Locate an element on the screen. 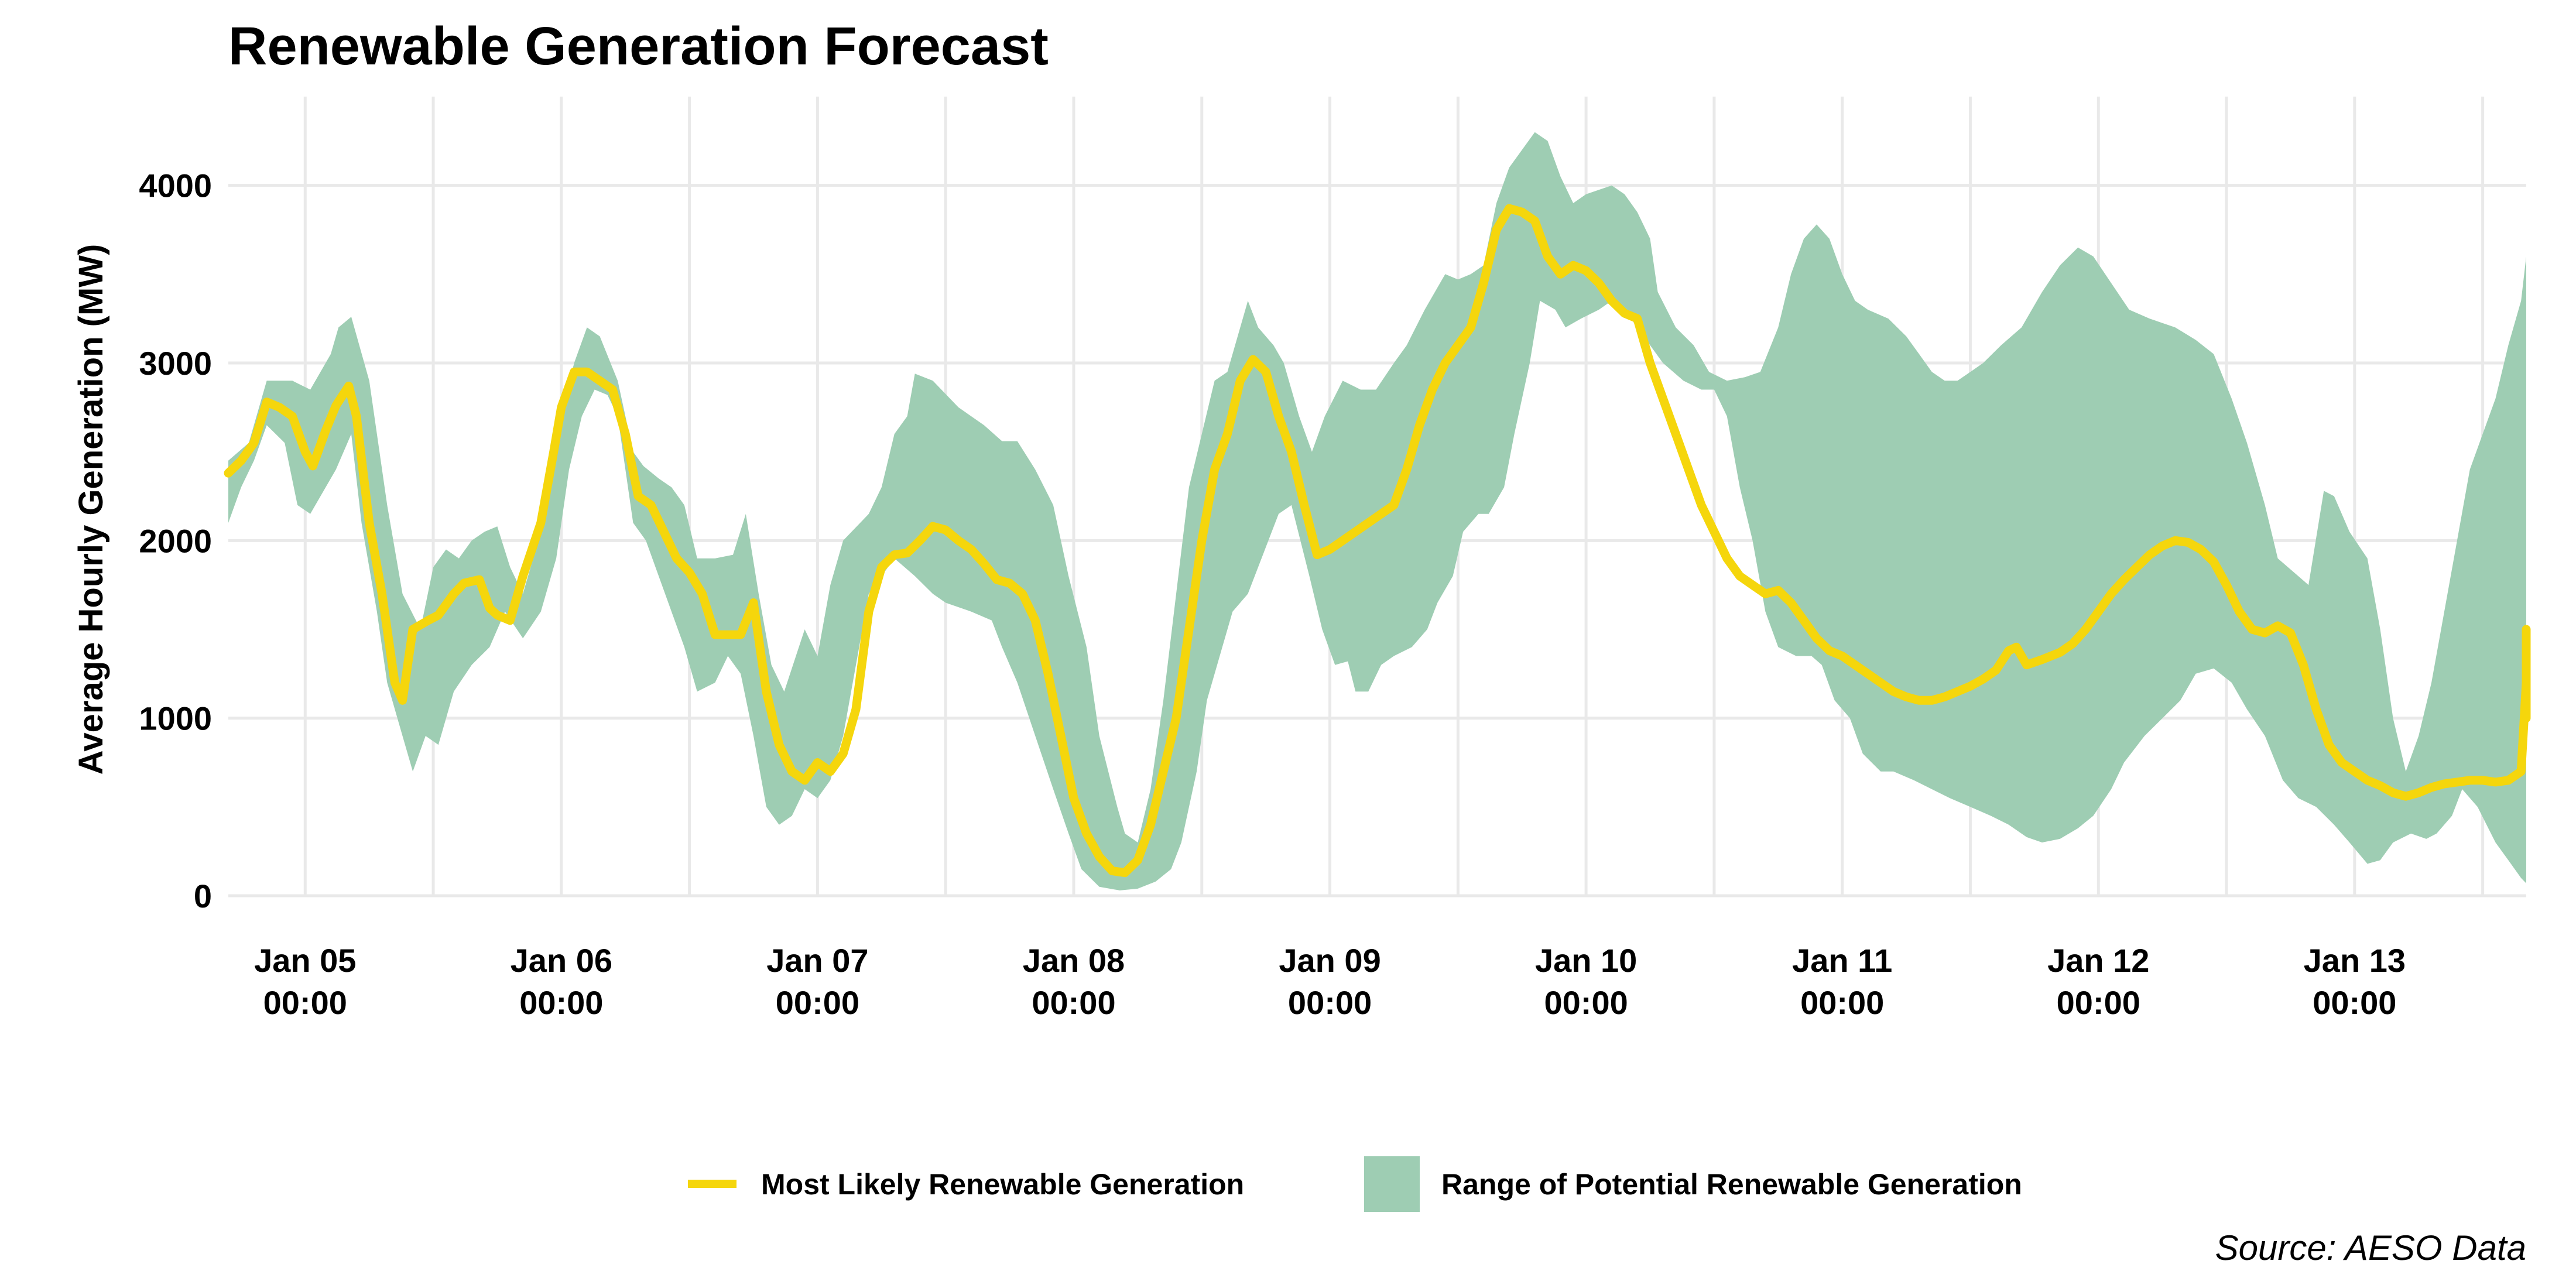  y-tick-label: 1000 is located at coordinates (175, 718).